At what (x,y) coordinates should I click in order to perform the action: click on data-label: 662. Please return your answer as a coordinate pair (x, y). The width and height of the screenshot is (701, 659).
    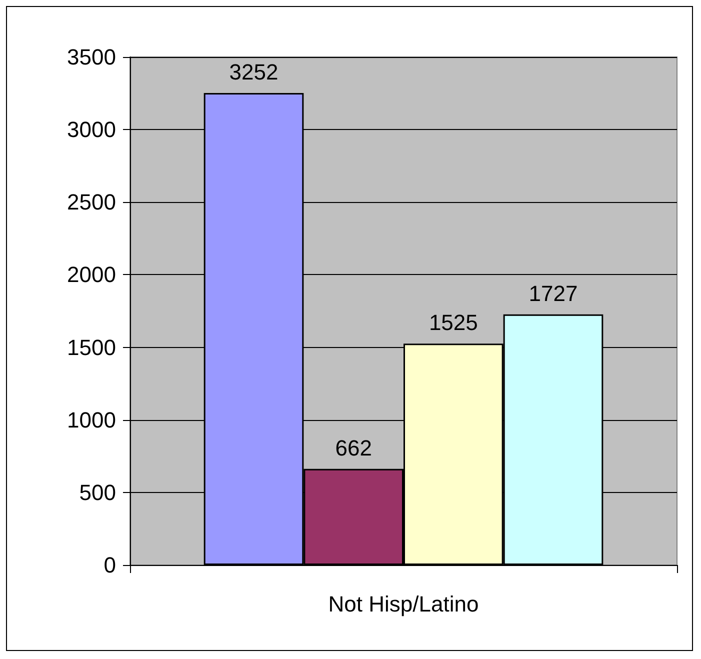
    Looking at the image, I should click on (353, 447).